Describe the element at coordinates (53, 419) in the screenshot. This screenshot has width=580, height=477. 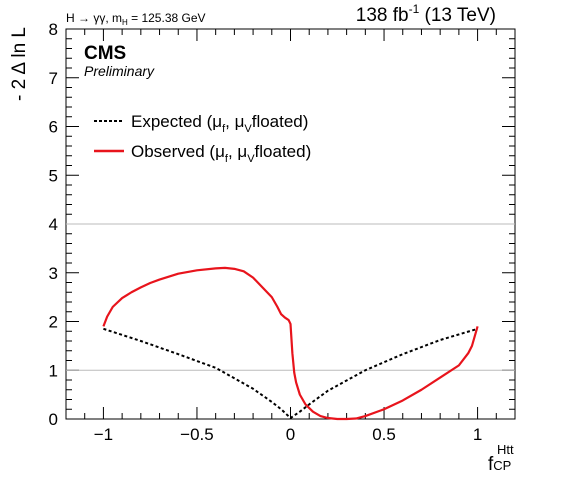
I see `y-tick-label: 0` at that location.